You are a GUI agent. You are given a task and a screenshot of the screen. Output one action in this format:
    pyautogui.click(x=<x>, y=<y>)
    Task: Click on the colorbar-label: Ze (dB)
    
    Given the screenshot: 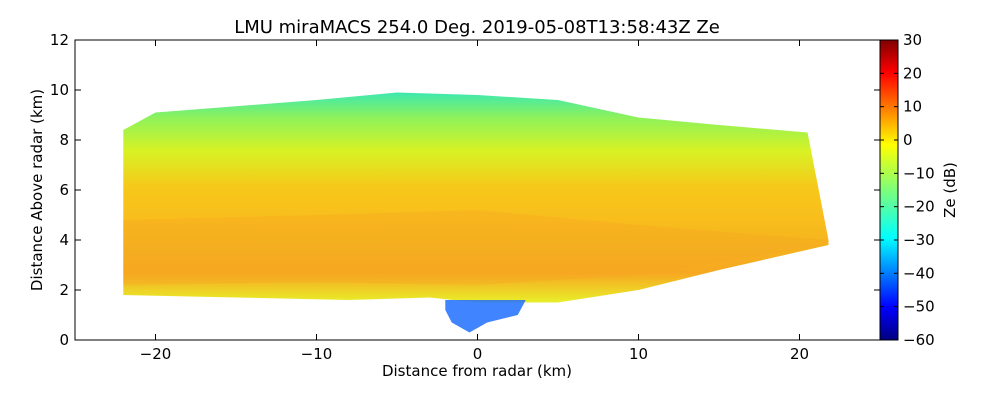 What is the action you would take?
    pyautogui.click(x=950, y=190)
    